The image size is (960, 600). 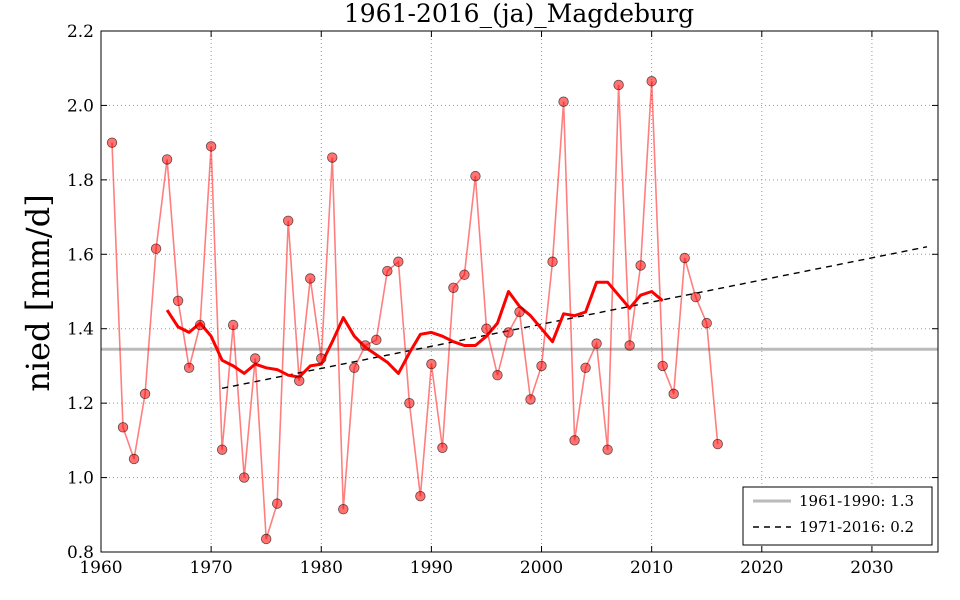 What do you see at coordinates (80, 553) in the screenshot?
I see `y-tick-label: 0.8` at bounding box center [80, 553].